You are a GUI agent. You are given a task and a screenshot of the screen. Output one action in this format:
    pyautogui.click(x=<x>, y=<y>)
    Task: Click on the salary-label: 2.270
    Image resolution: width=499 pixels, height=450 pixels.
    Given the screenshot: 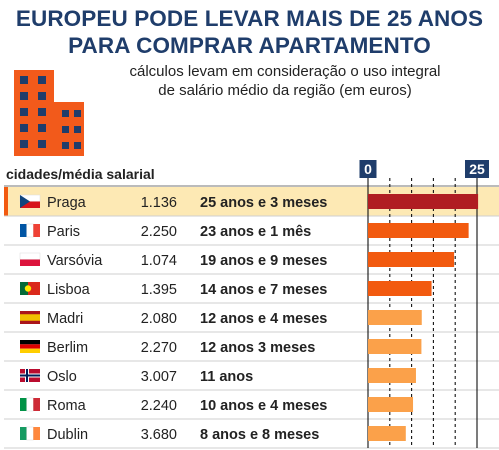 What is the action you would take?
    pyautogui.click(x=159, y=348)
    